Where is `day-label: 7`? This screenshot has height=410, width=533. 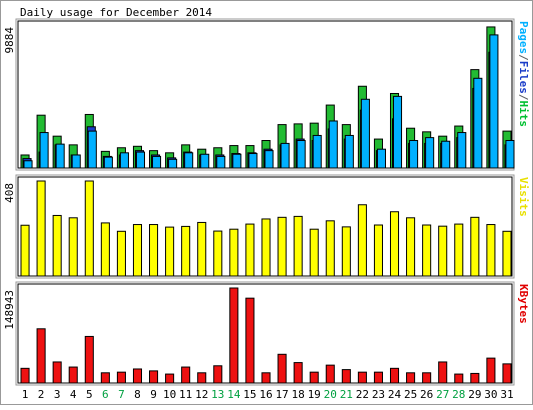 day-label: 7 is located at coordinates (121, 394).